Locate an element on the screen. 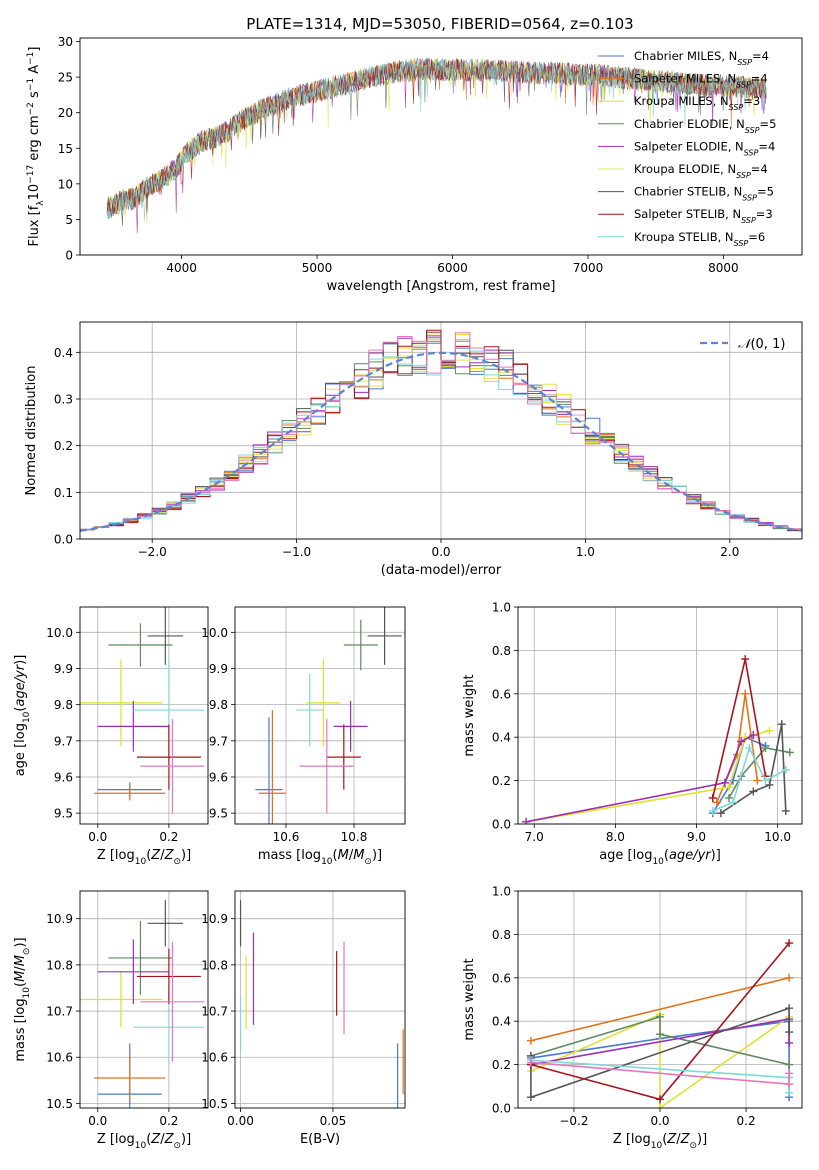 This screenshot has height=1170, width=819. normal-curve is located at coordinates (441, 441).